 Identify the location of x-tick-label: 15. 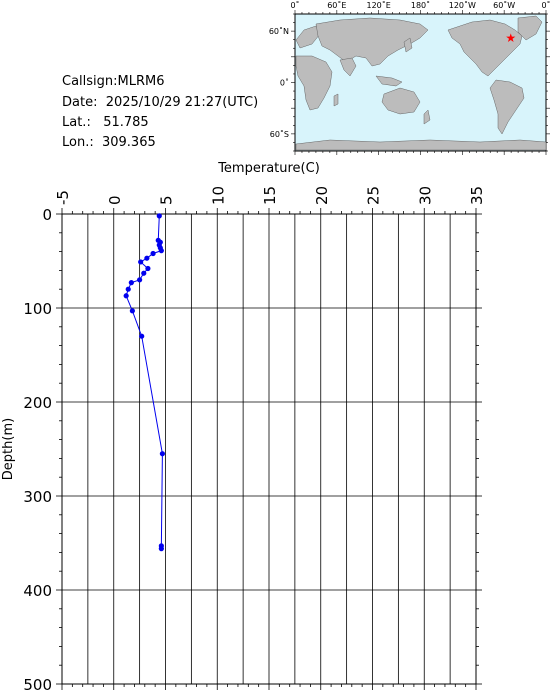
(270, 195).